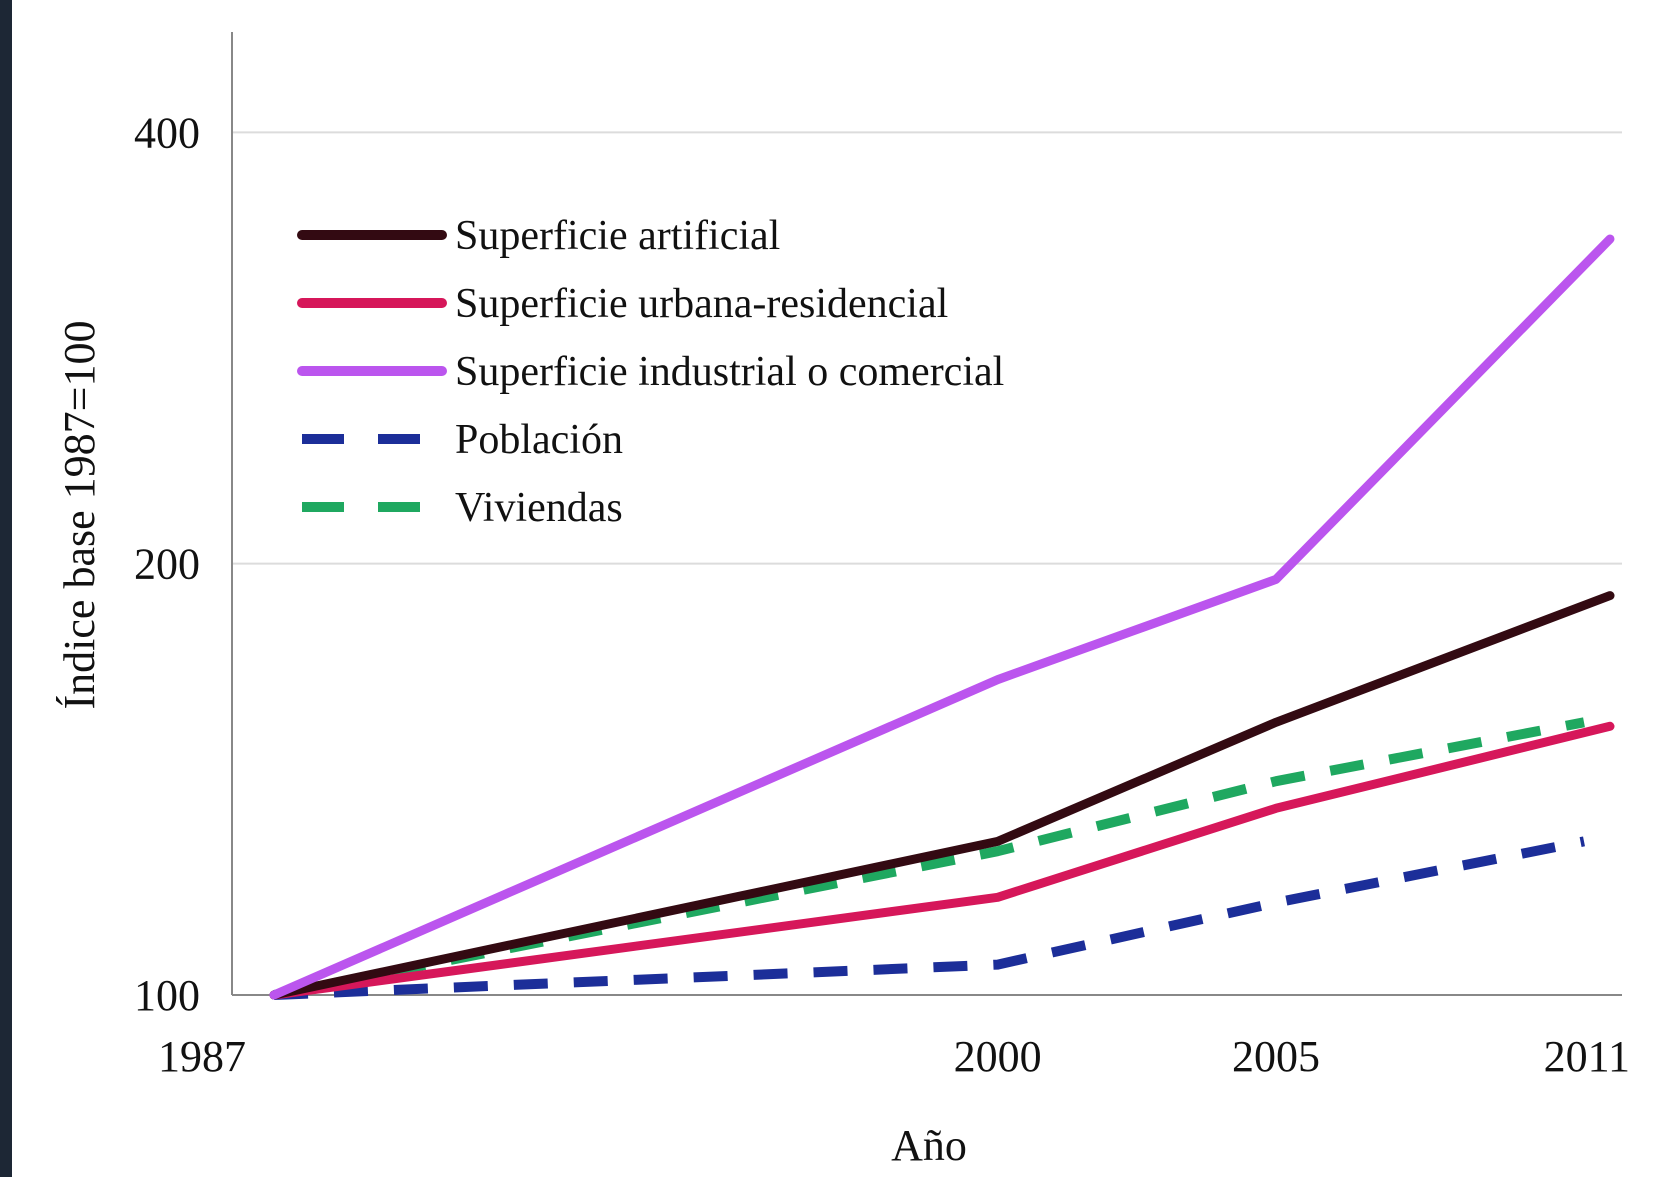 This screenshot has height=1177, width=1656. Describe the element at coordinates (167, 995) in the screenshot. I see `y-tick-label: 100` at that location.